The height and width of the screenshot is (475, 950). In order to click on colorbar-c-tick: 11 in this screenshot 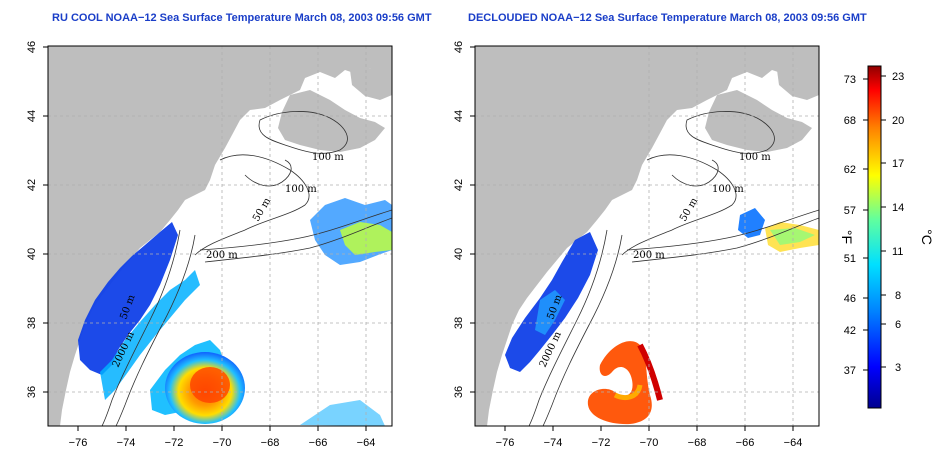, I will do `click(897, 252)`.